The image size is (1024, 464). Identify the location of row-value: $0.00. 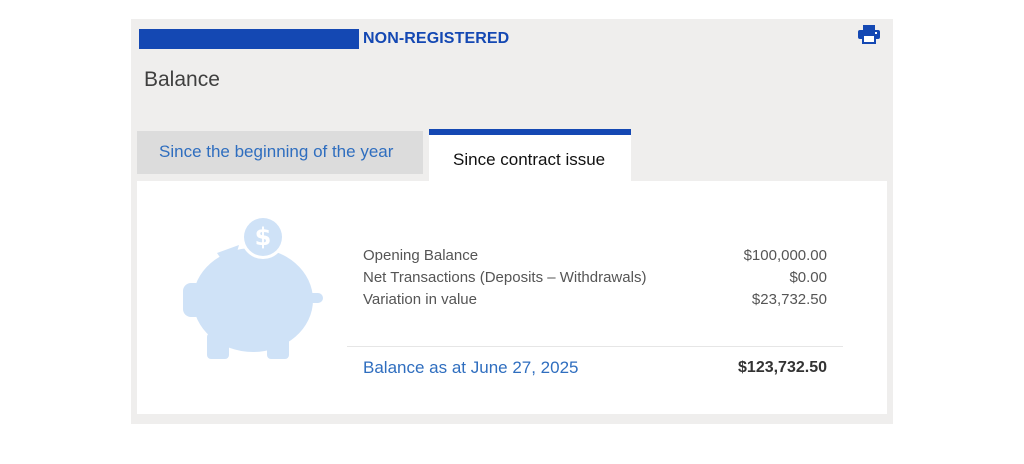
(808, 277).